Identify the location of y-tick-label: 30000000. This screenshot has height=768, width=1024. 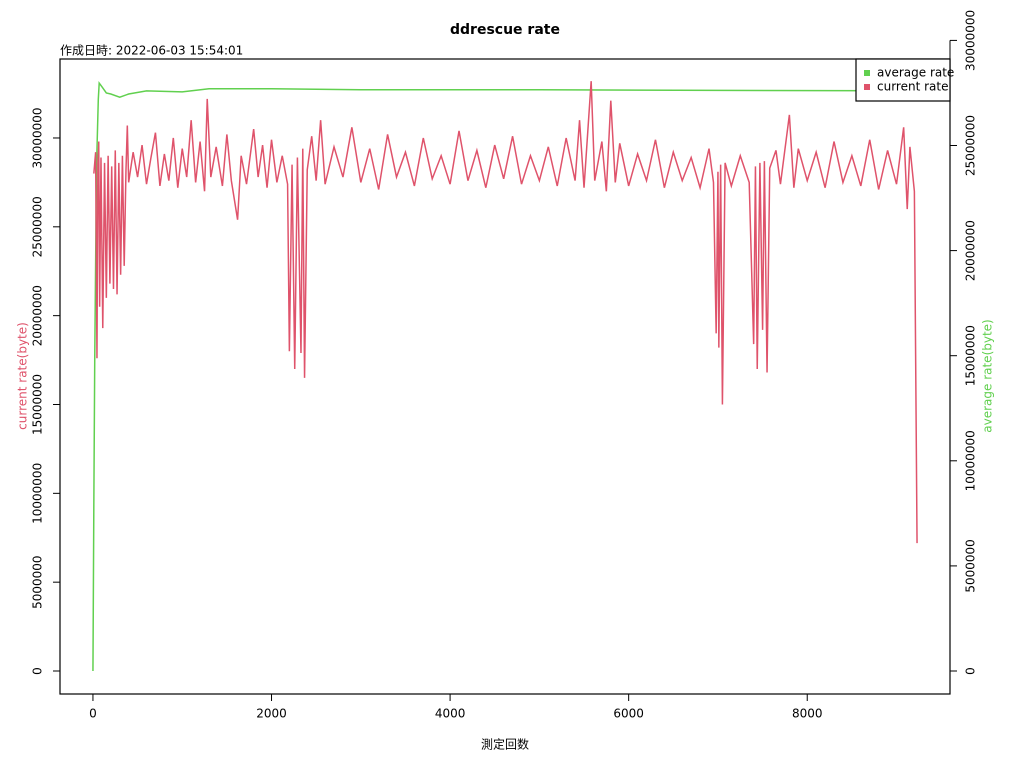
(38, 137).